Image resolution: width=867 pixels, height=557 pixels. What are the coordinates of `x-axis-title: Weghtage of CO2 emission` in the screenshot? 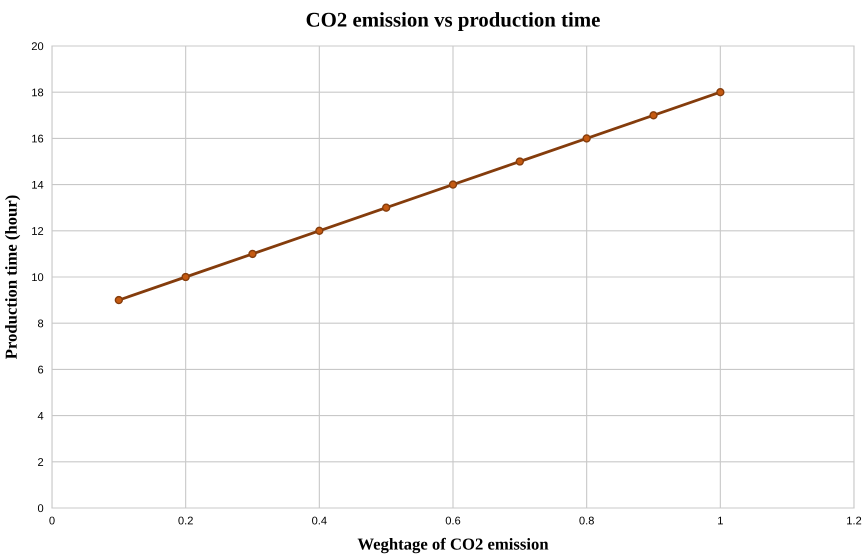 It's located at (453, 546).